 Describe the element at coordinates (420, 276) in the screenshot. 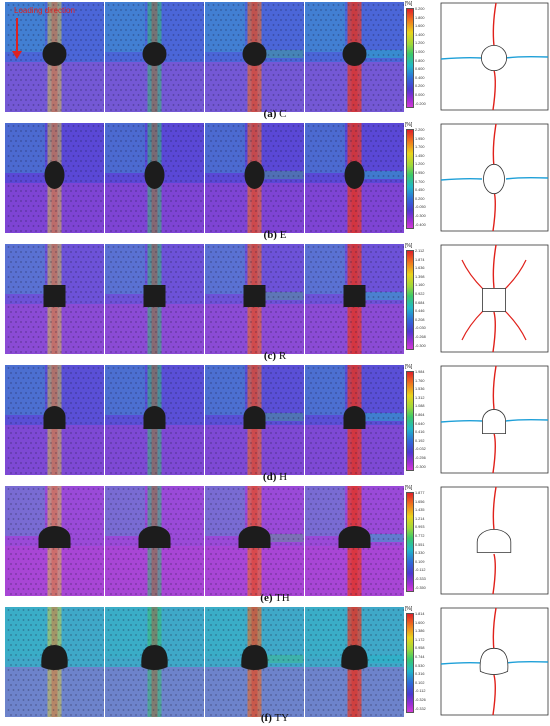

I see `colorbar-tick-label: 1.398` at that location.